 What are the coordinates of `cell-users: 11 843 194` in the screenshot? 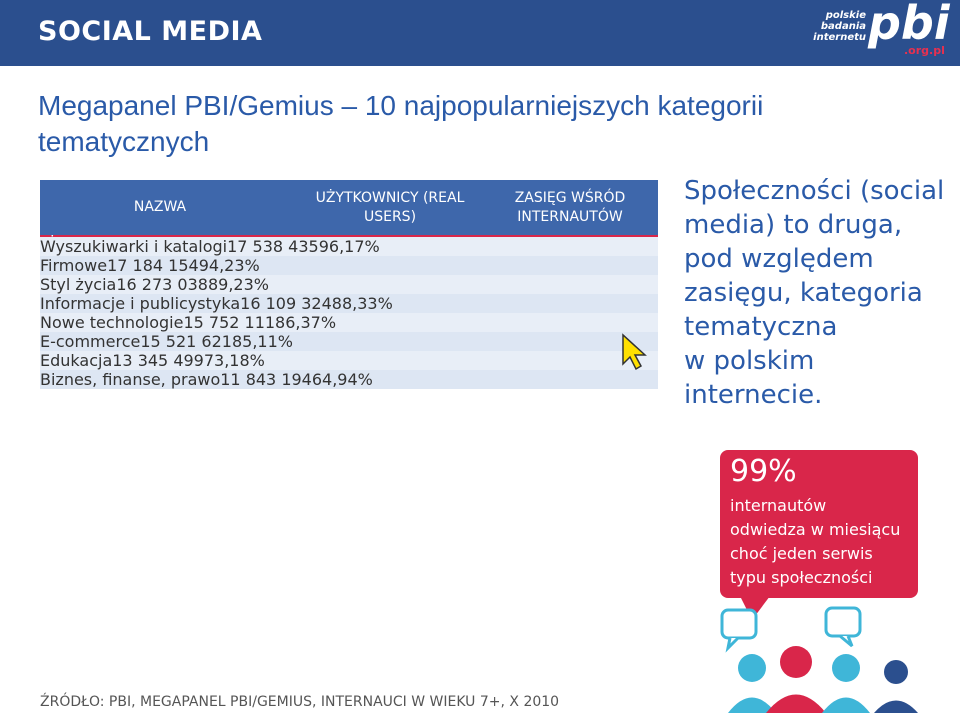 It's located at (266, 379).